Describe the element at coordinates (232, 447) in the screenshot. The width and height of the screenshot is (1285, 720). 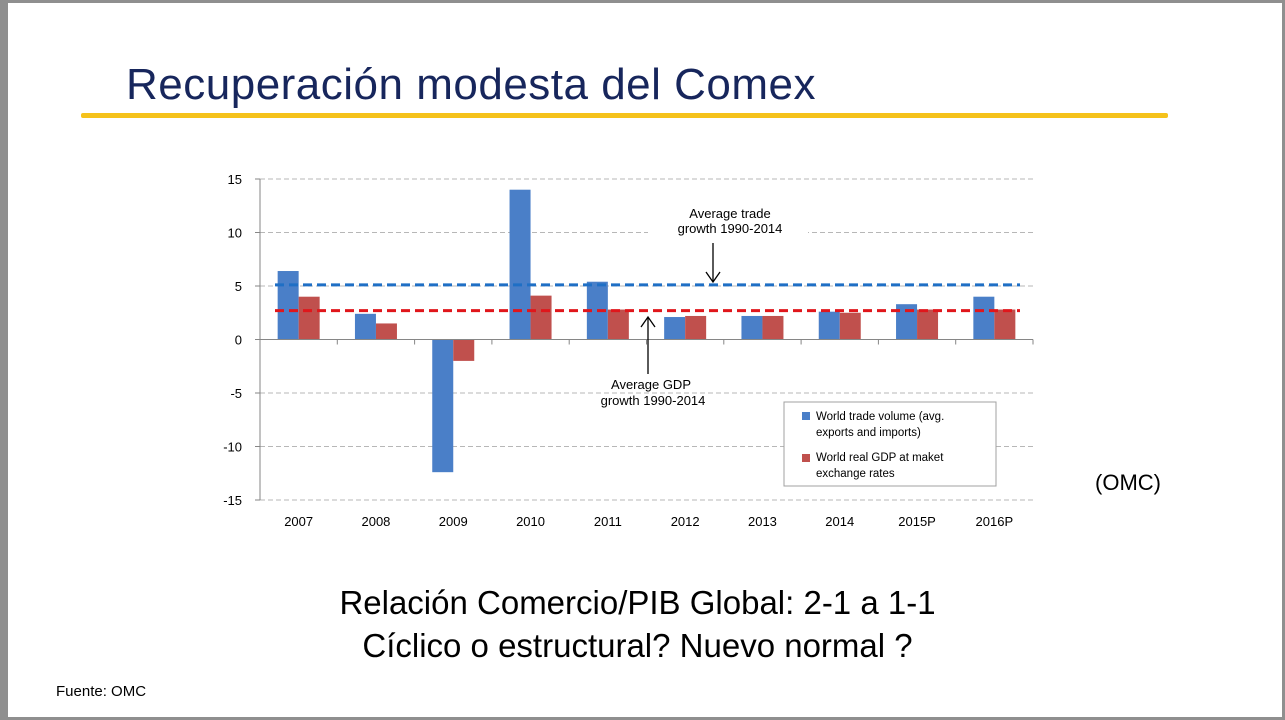
I see `y-tick-label: -10` at that location.